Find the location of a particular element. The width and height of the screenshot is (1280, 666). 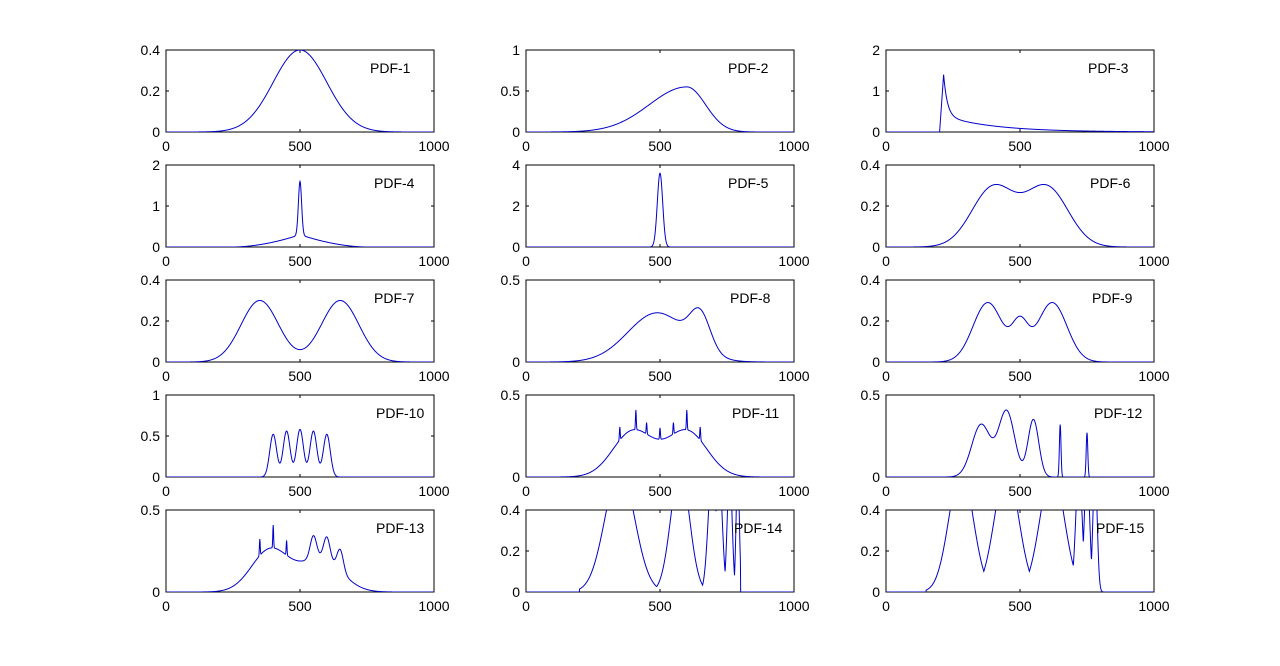

subplot-6: 0 500 1000 0 0.2 0.4 PDF-6 is located at coordinates (1015, 213).